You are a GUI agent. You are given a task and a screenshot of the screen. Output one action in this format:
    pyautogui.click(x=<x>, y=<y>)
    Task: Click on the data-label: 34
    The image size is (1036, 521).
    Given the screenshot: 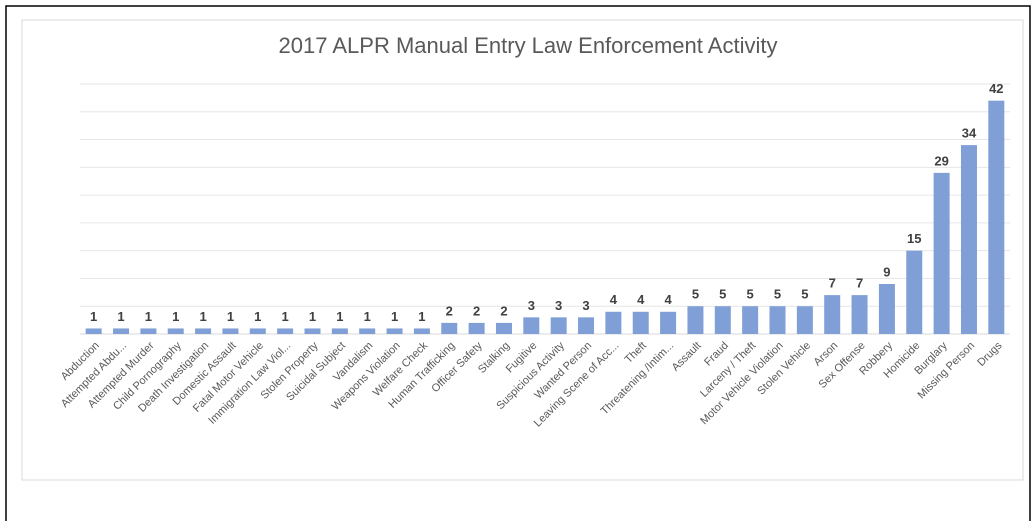 What is the action you would take?
    pyautogui.click(x=969, y=133)
    